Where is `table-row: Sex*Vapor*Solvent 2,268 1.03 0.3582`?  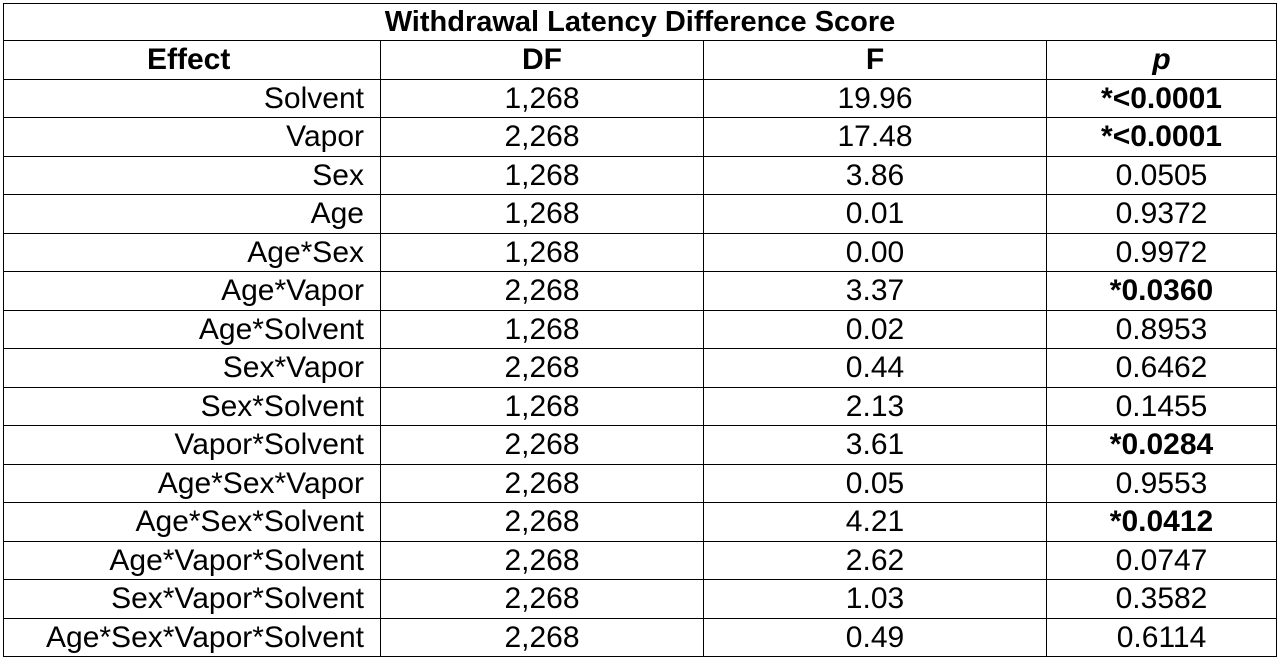
table-row: Sex*Vapor*Solvent 2,268 1.03 0.3582 is located at coordinates (640, 599).